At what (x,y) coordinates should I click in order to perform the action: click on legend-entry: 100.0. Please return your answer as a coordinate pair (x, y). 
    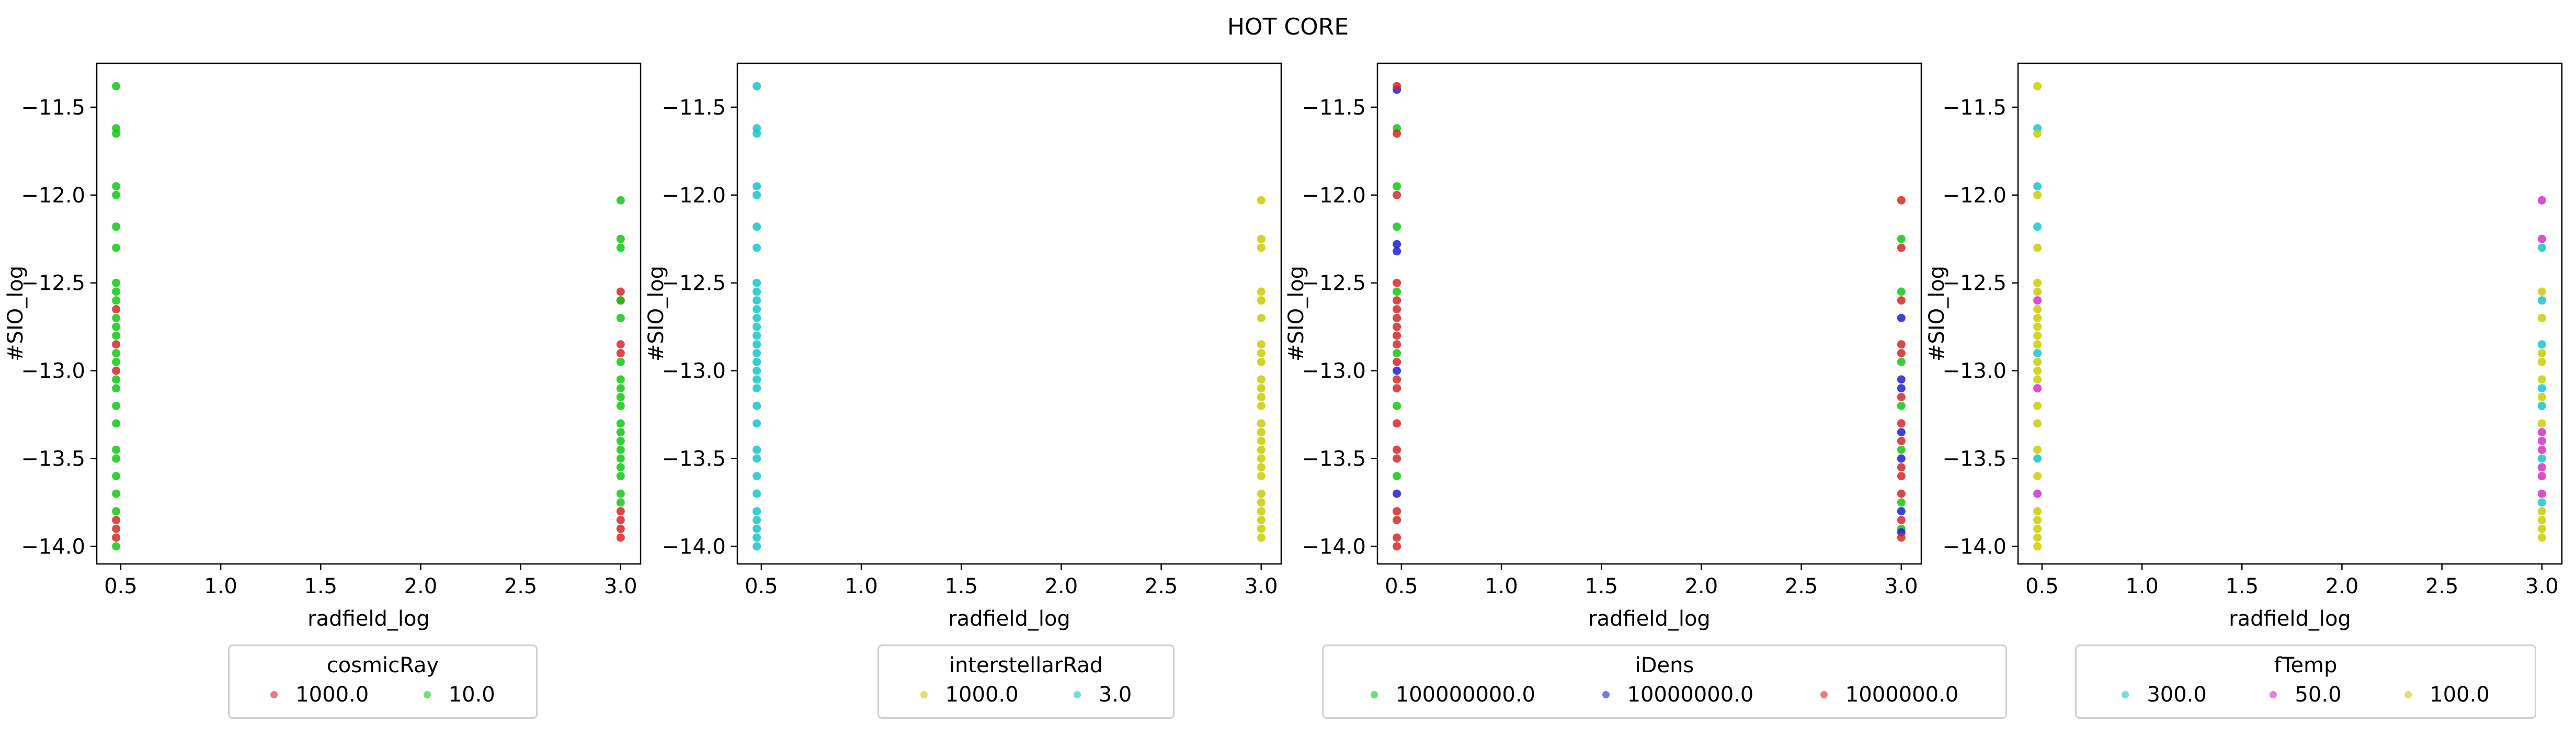
    Looking at the image, I should click on (2447, 695).